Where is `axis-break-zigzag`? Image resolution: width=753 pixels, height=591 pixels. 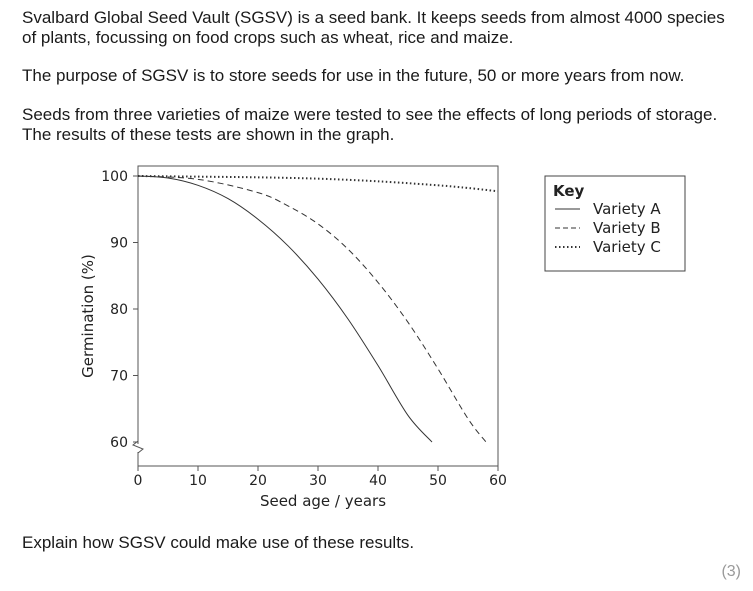
axis-break-zigzag is located at coordinates (138, 447).